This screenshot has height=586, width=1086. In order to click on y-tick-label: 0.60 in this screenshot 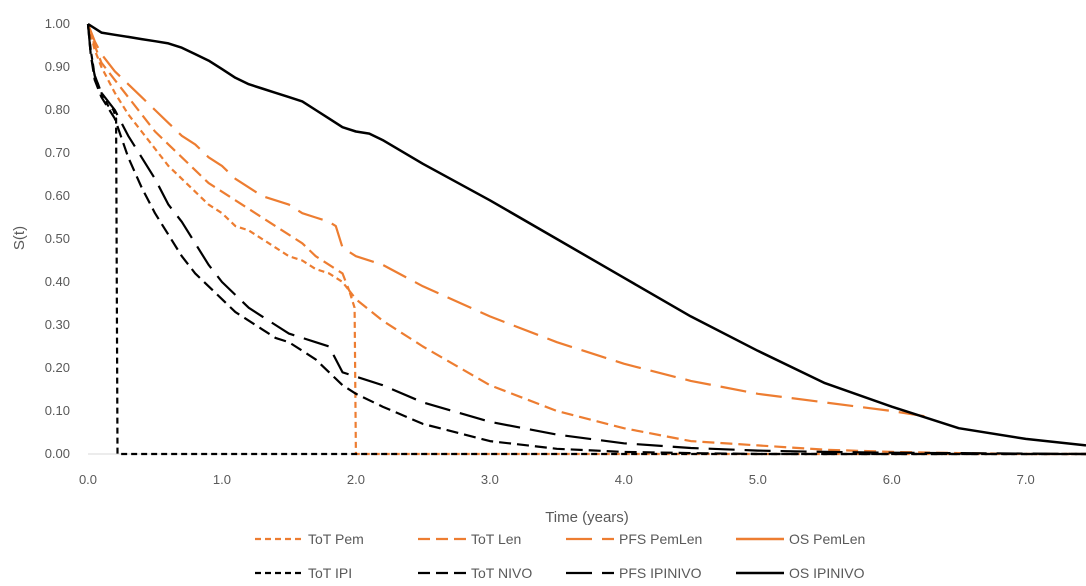, I will do `click(57, 195)`.